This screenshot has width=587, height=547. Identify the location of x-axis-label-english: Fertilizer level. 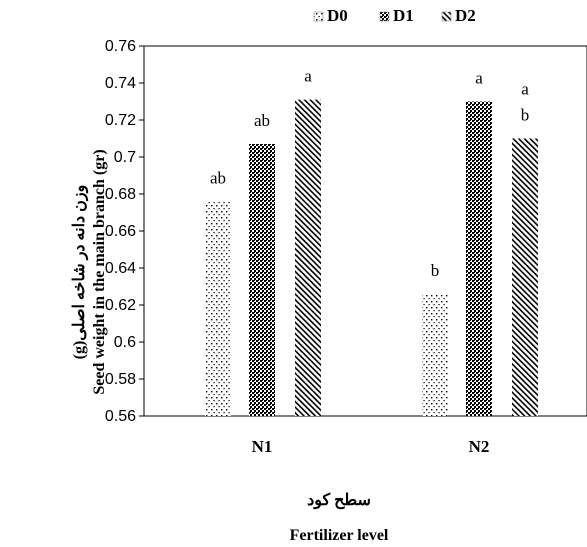
(339, 535).